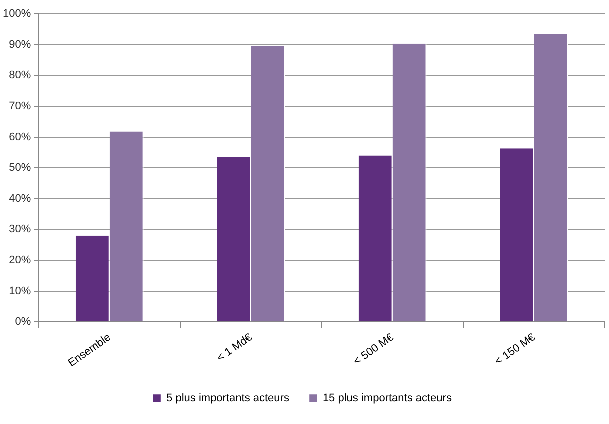 The image size is (609, 424). I want to click on legend-label: 5 plus importants acteurs, so click(228, 398).